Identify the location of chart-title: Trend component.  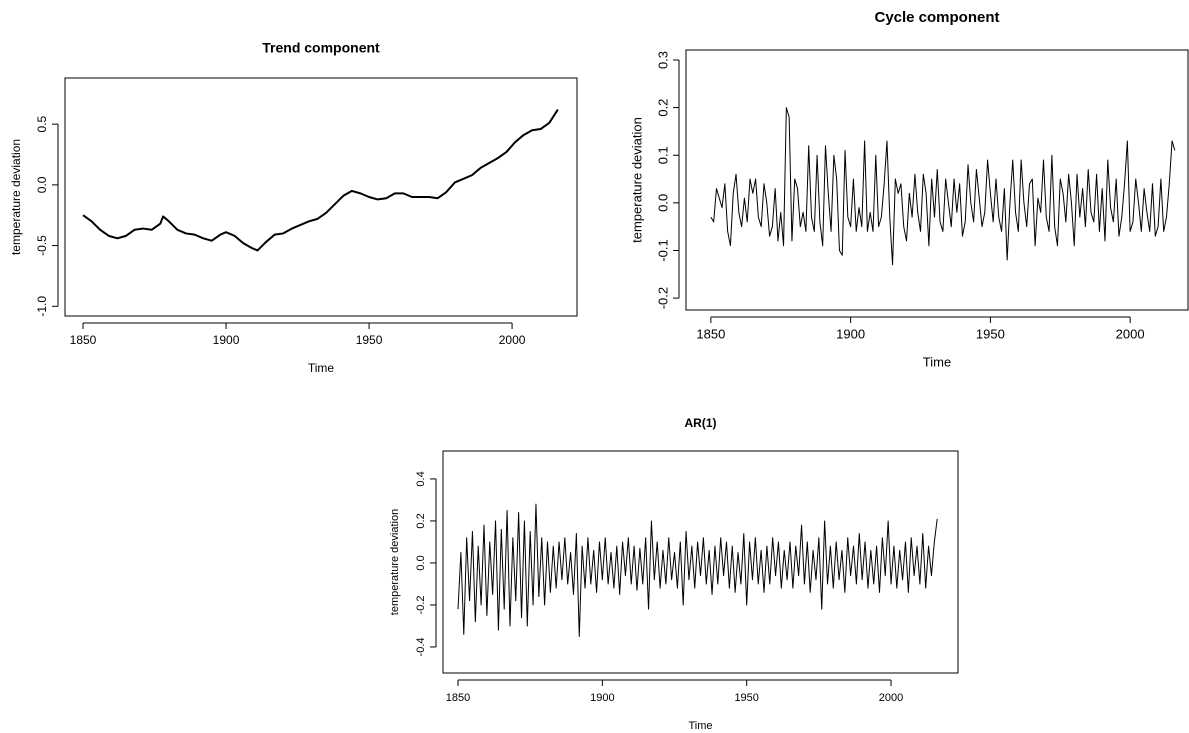
(321, 48).